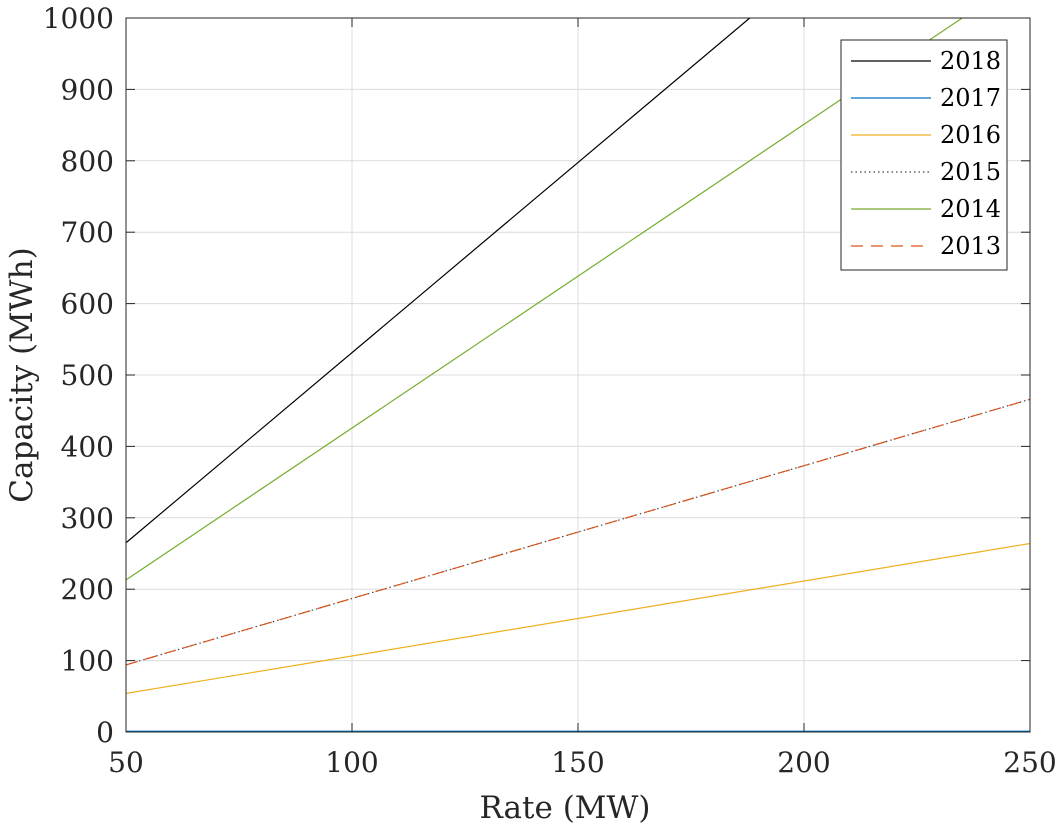 The width and height of the screenshot is (1064, 837). What do you see at coordinates (803, 762) in the screenshot?
I see `x-tick-label: 200` at bounding box center [803, 762].